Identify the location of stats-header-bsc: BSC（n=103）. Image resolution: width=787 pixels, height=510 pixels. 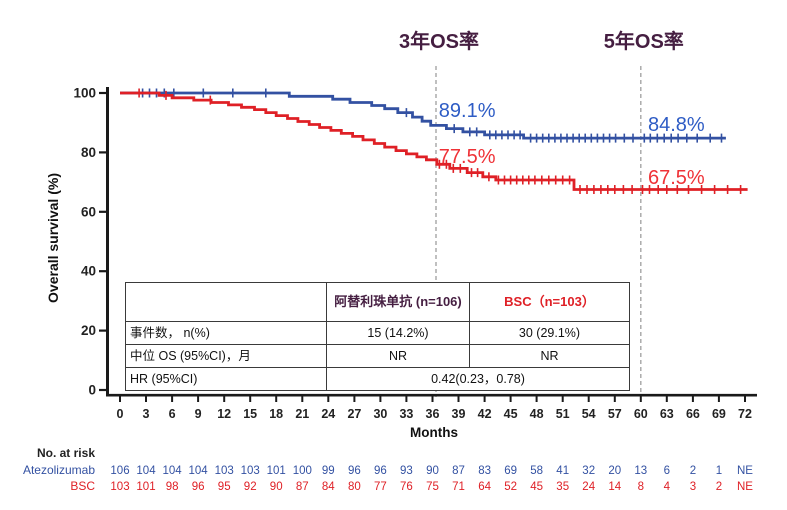
(549, 302).